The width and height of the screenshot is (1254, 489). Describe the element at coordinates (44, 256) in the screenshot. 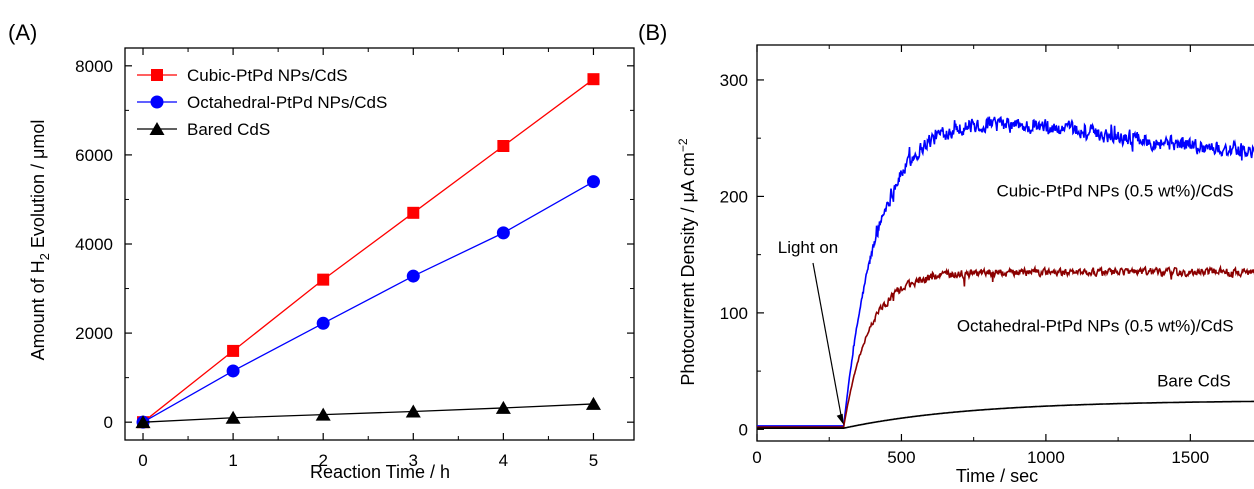

I see `panel-a-y-axis-title-subscript: 2` at that location.